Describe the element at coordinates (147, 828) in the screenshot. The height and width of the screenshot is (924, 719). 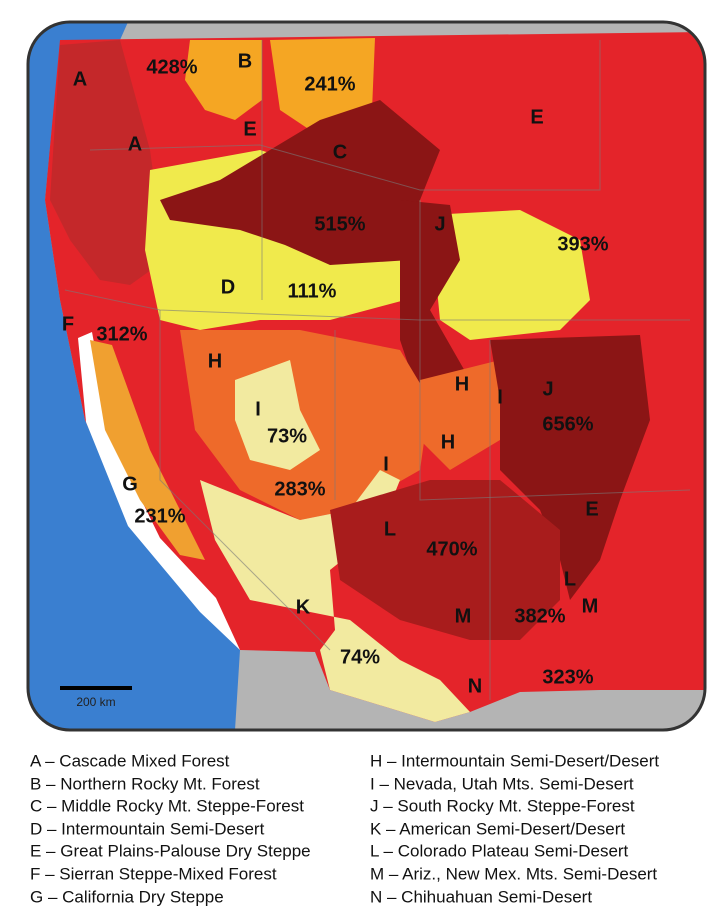
I see `legend-entry: D – Intermountain Semi-Desert` at that location.